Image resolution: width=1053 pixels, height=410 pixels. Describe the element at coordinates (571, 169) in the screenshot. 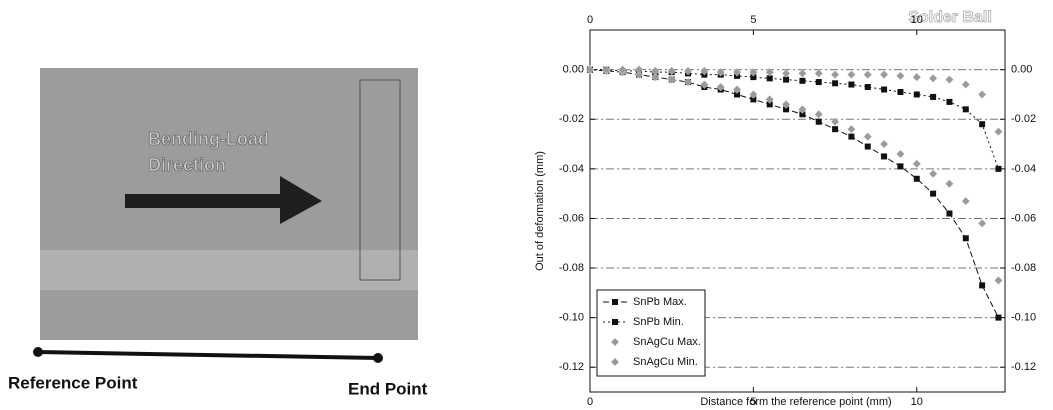

I see `y-tick-label: -0.04` at that location.